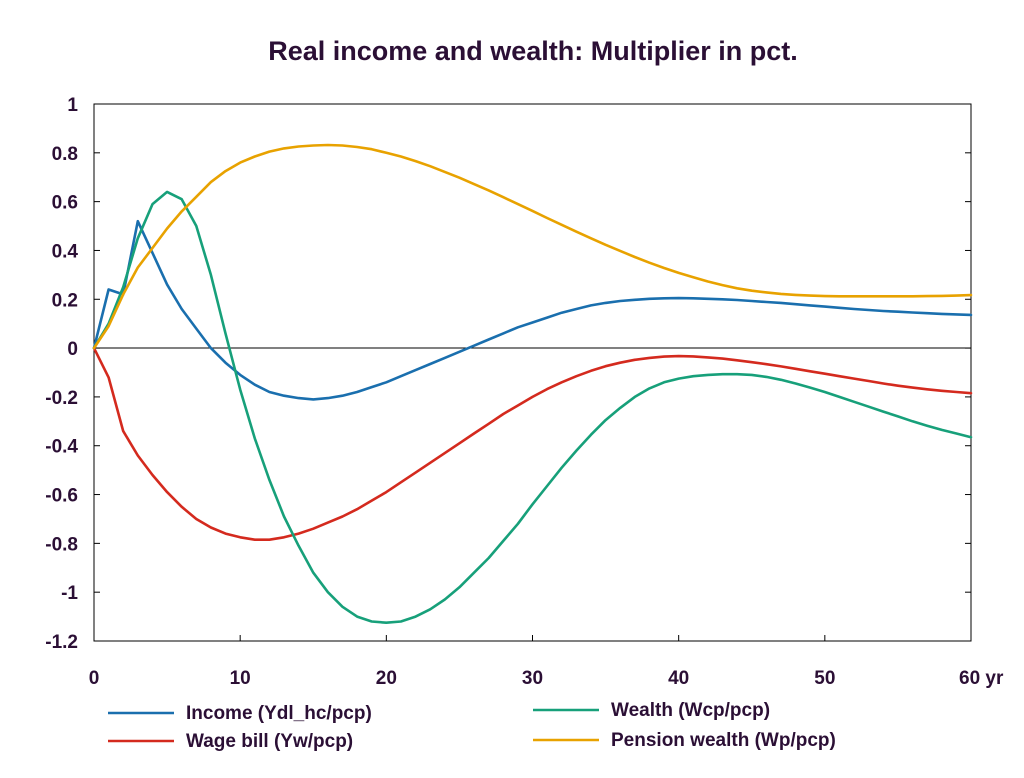  Describe the element at coordinates (386, 678) in the screenshot. I see `x-tick-label: 20` at that location.